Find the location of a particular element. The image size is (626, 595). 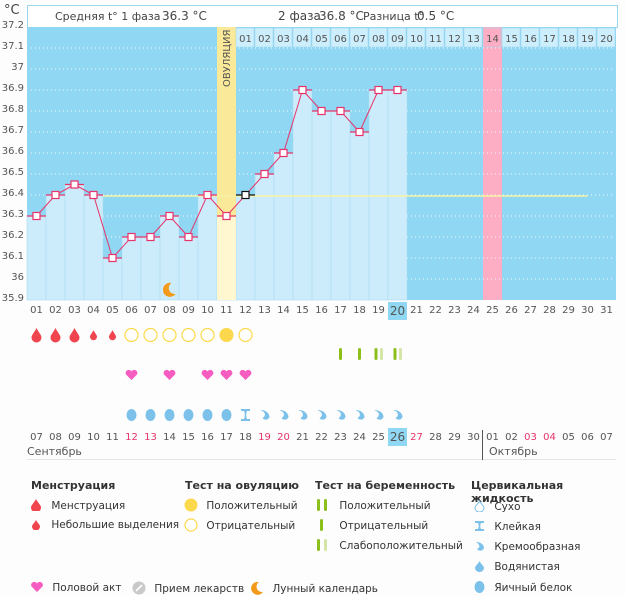

cycle-day-label: 25 is located at coordinates (492, 310).